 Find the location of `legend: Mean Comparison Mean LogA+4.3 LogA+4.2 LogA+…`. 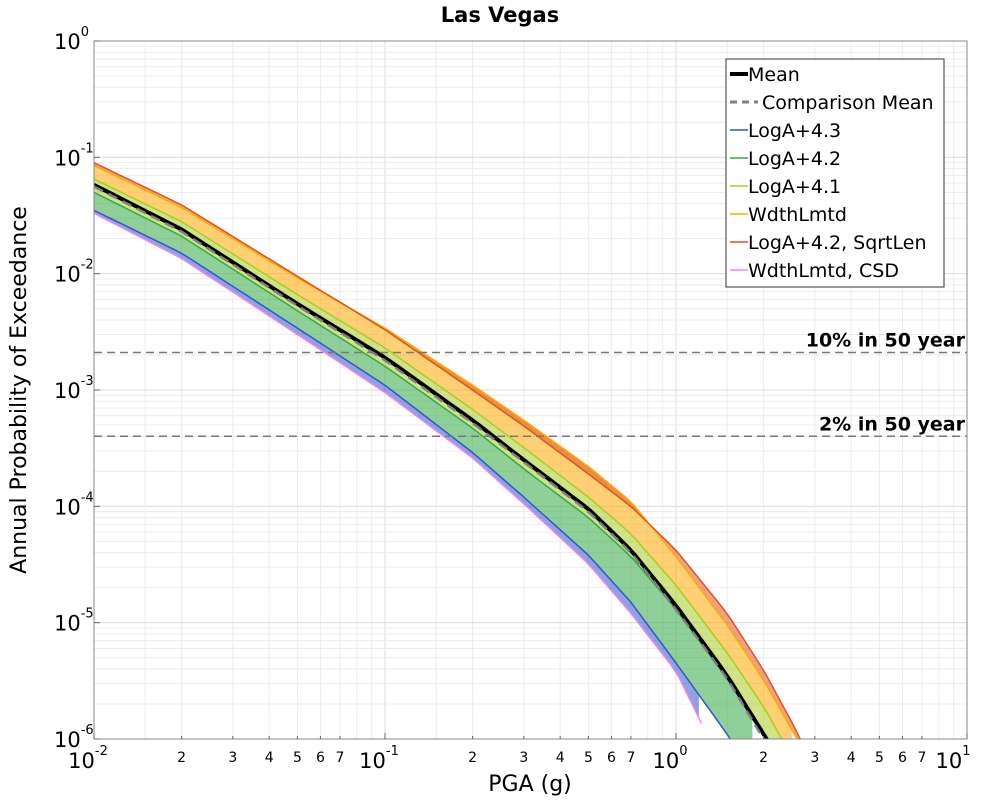

legend: Mean Comparison Mean LogA+4.3 LogA+4.2 LogA+… is located at coordinates (835, 173).